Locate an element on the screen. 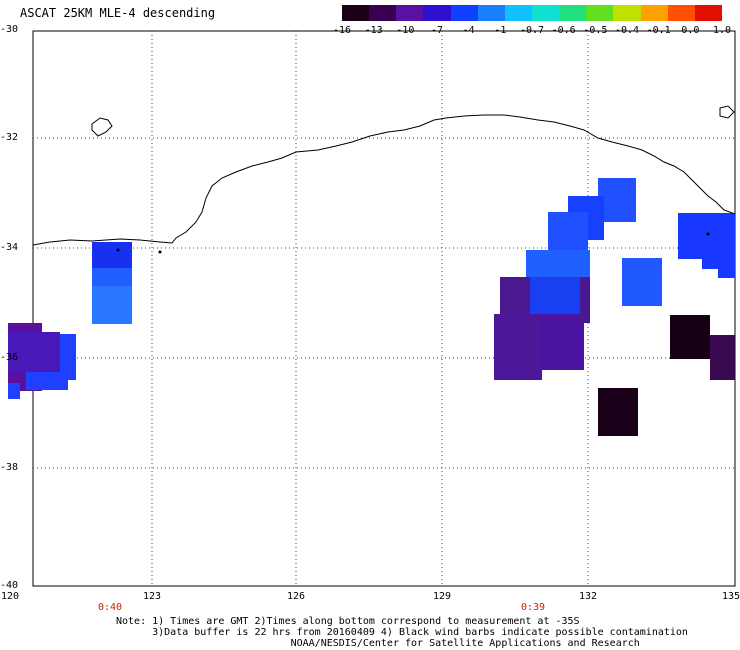  lon-label: 135 is located at coordinates (730, 596).